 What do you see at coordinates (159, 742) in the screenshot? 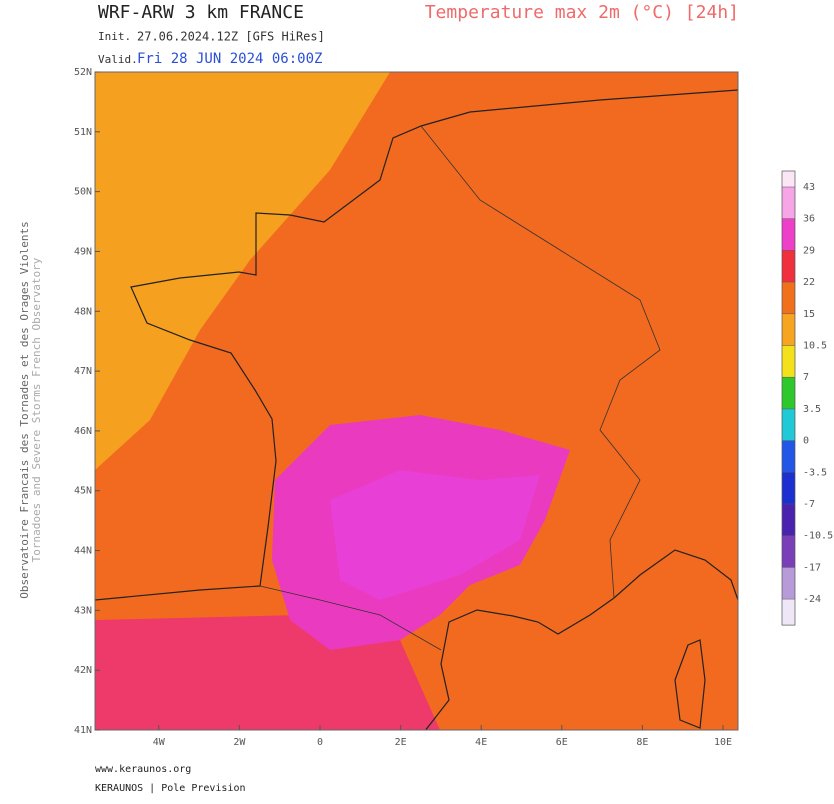
I see `lon-tick-label: 4W` at bounding box center [159, 742].